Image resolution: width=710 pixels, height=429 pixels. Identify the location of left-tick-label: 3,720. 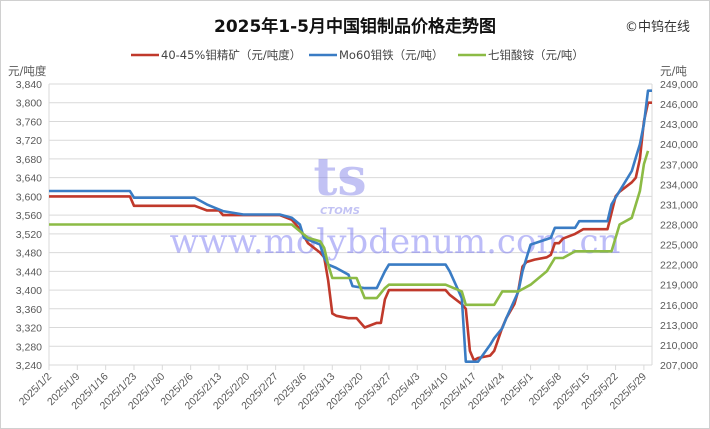
(29, 141).